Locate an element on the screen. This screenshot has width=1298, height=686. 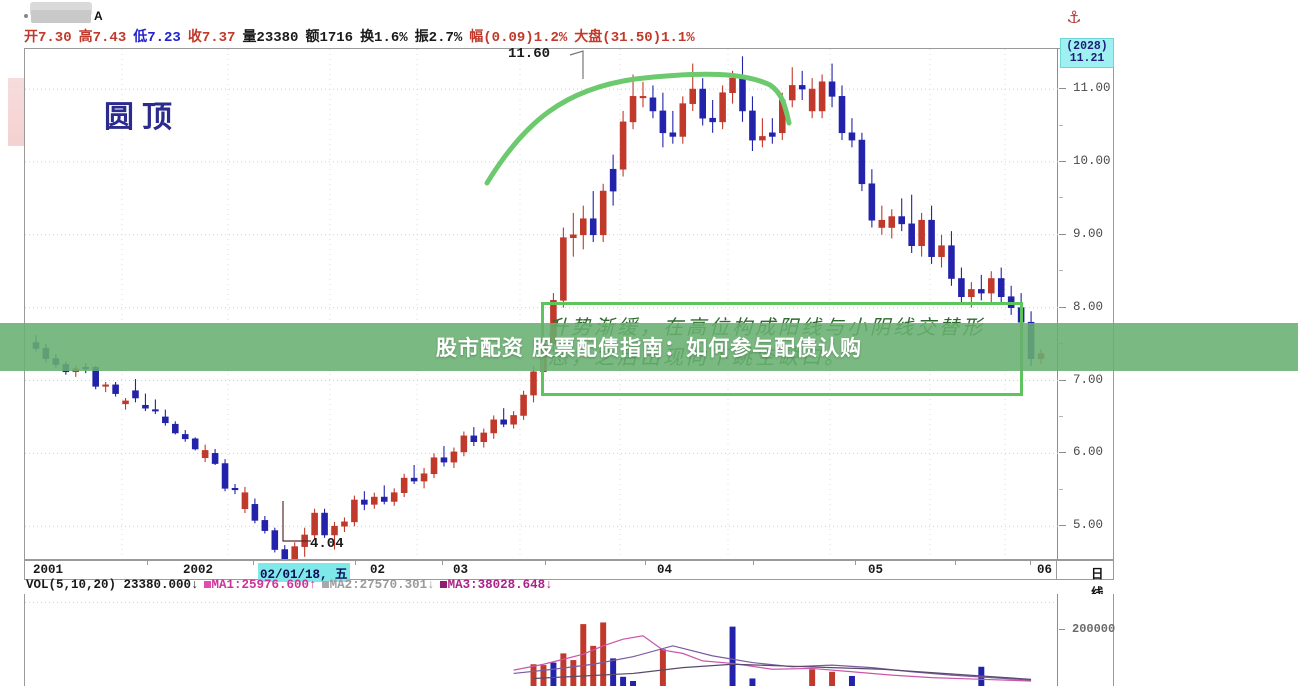
date-tick-label-6: 06 is located at coordinates (1045, 570).